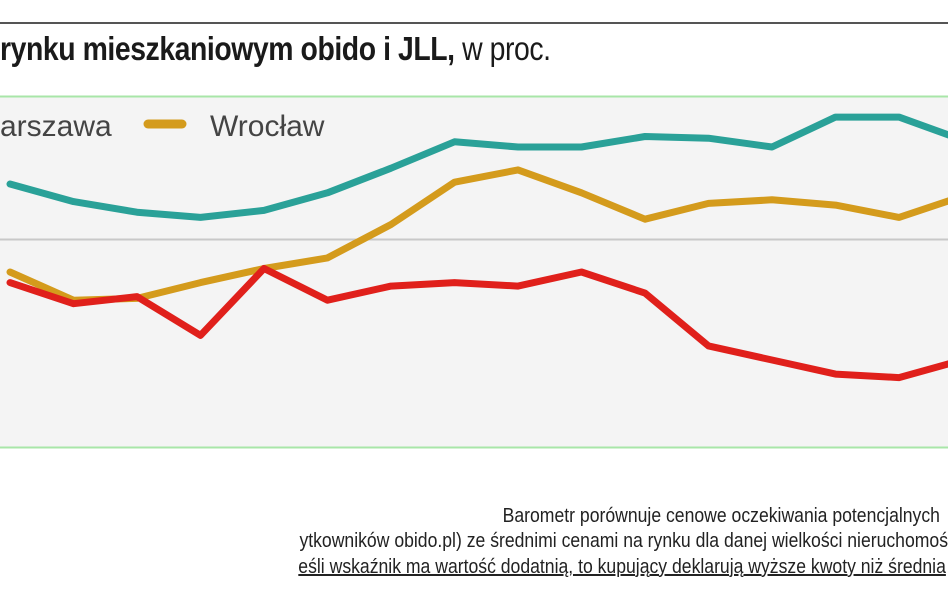 This screenshot has height=593, width=948. I want to click on legend-label-series-1: arszawa, so click(56, 126).